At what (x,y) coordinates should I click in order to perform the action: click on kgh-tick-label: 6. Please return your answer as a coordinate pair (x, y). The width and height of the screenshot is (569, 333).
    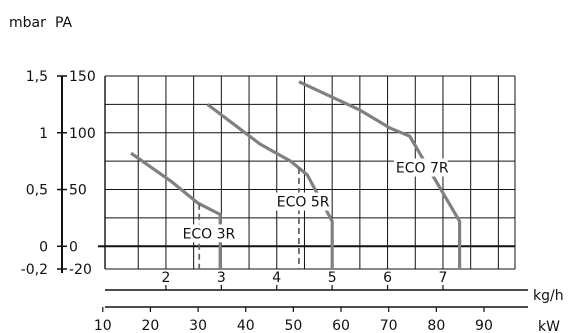
    Looking at the image, I should click on (387, 278).